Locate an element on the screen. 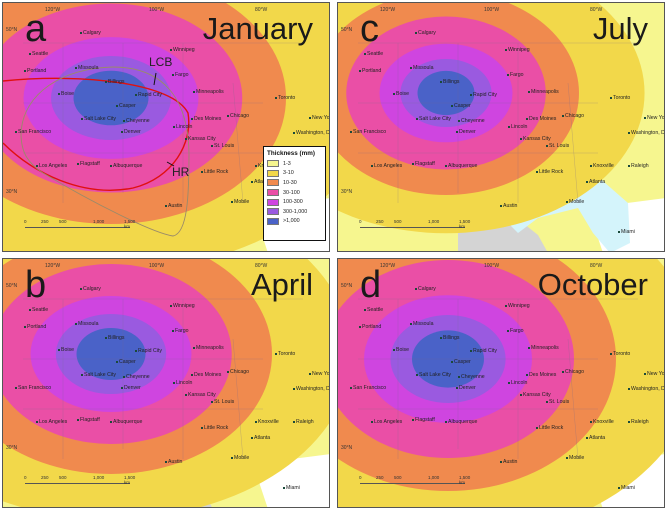  legend-label: 1-3 is located at coordinates (287, 163).